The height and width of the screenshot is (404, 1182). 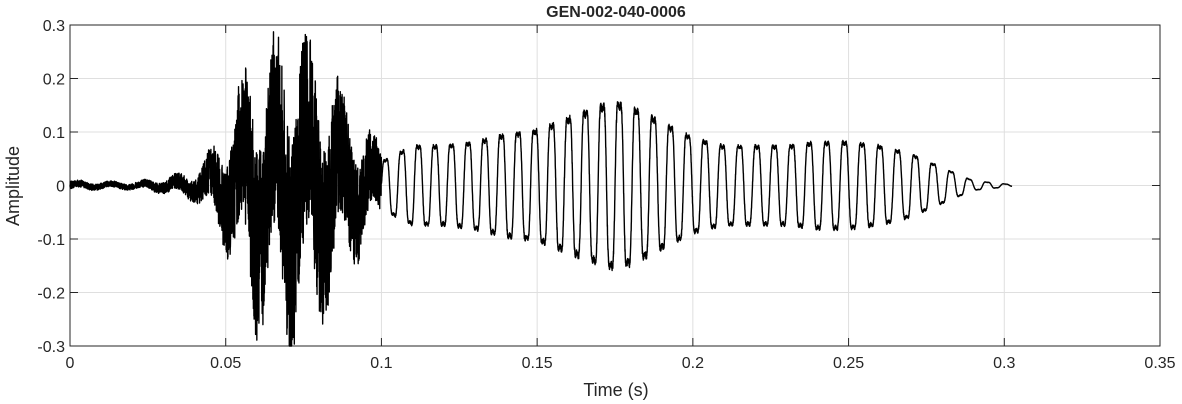 What do you see at coordinates (1159, 363) in the screenshot?
I see `x-tick-label: 0.35` at bounding box center [1159, 363].